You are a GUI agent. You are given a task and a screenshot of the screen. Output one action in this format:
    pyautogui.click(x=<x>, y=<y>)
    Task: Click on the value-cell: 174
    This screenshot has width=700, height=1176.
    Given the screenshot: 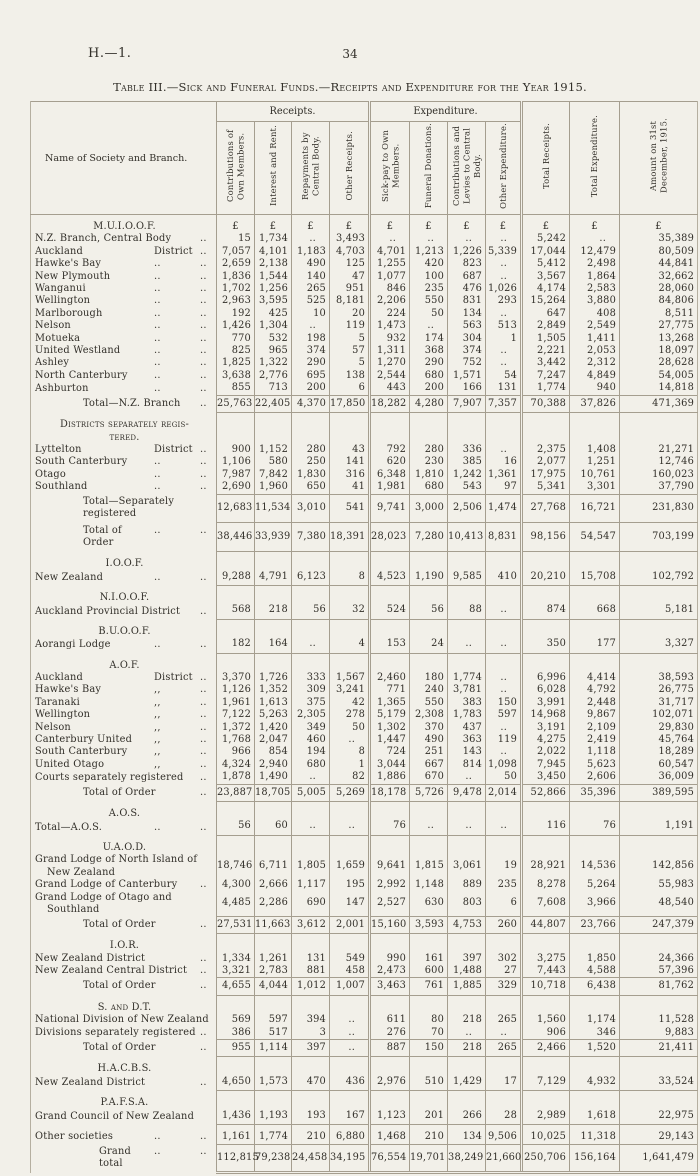 What is the action you would take?
    pyautogui.click(x=428, y=339)
    